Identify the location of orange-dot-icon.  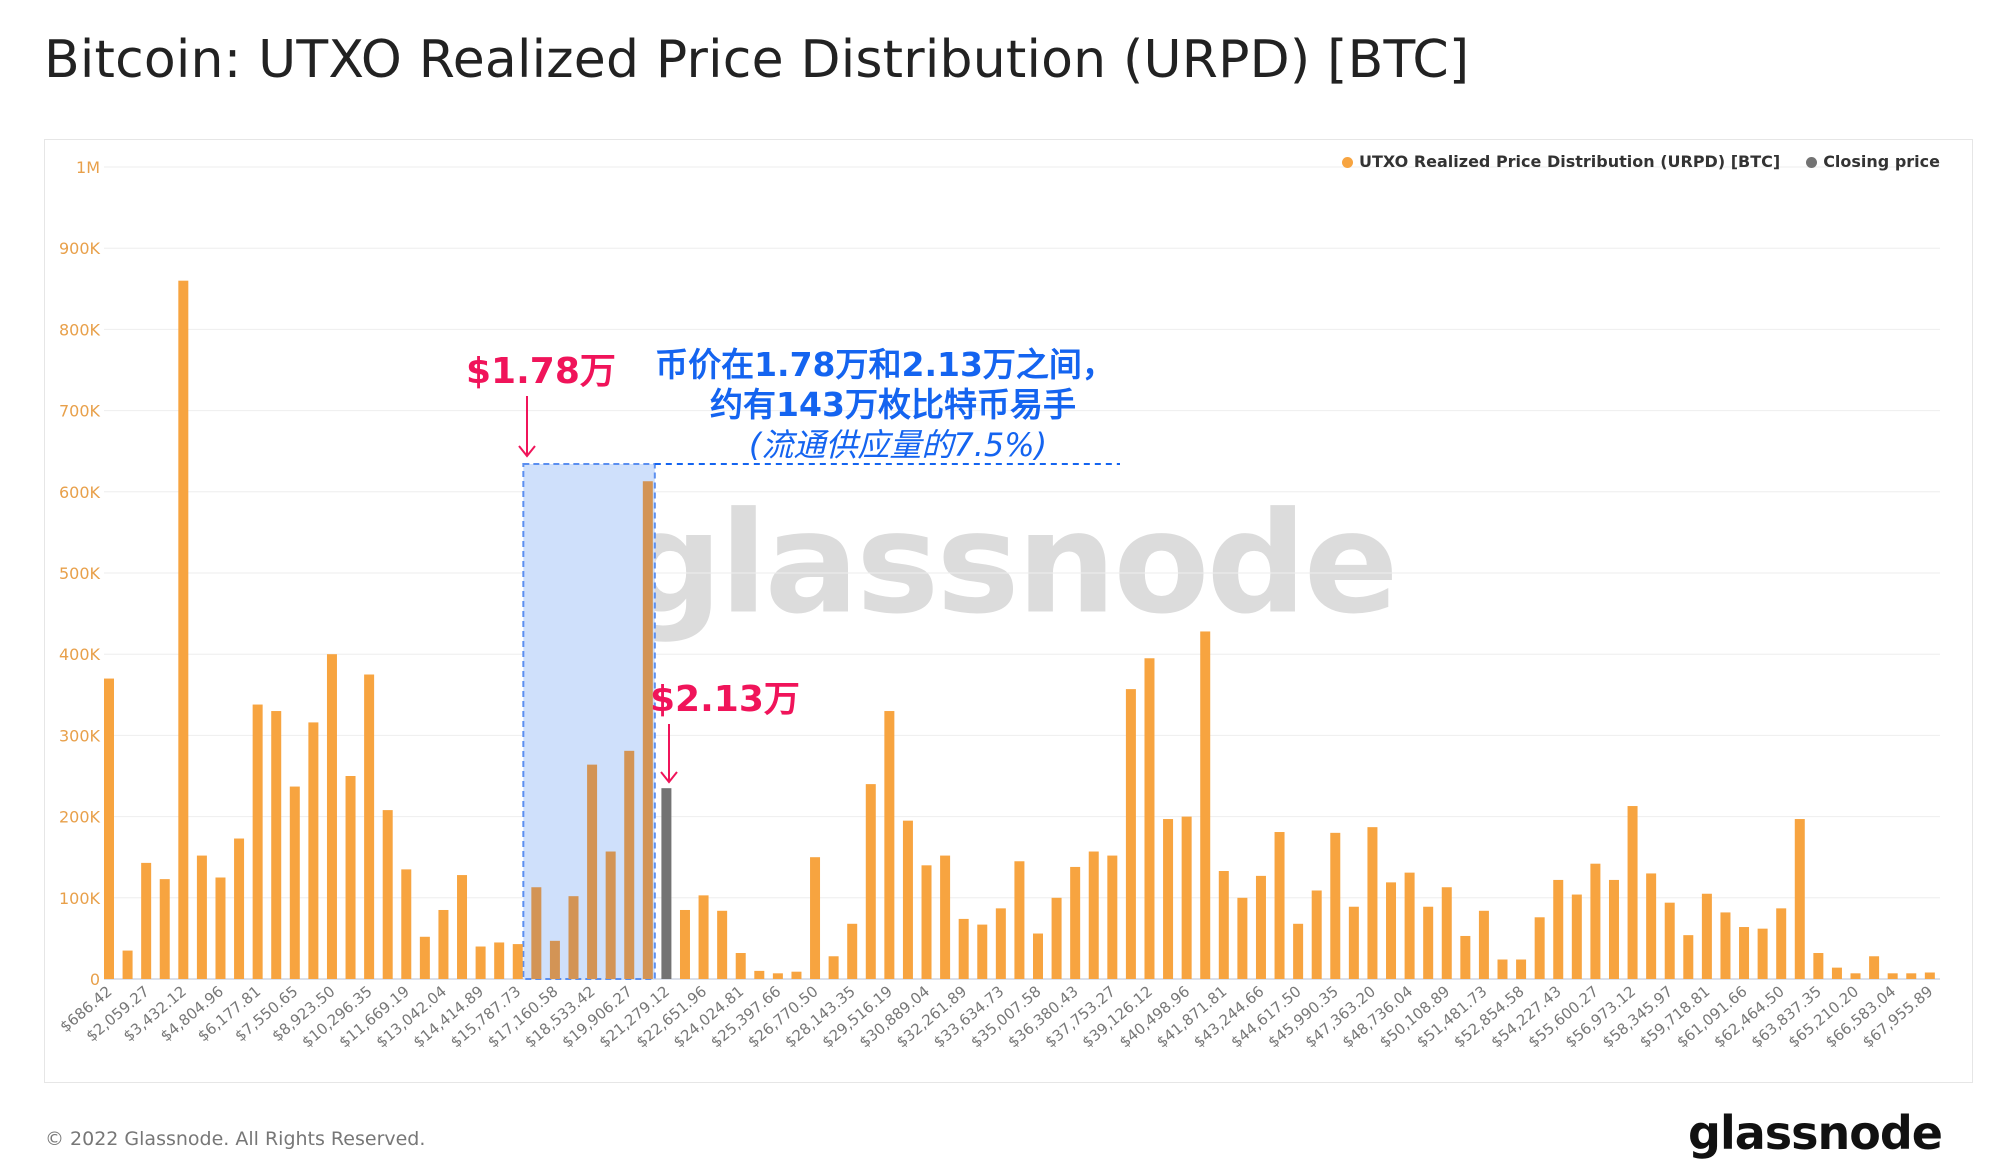
(1347, 162).